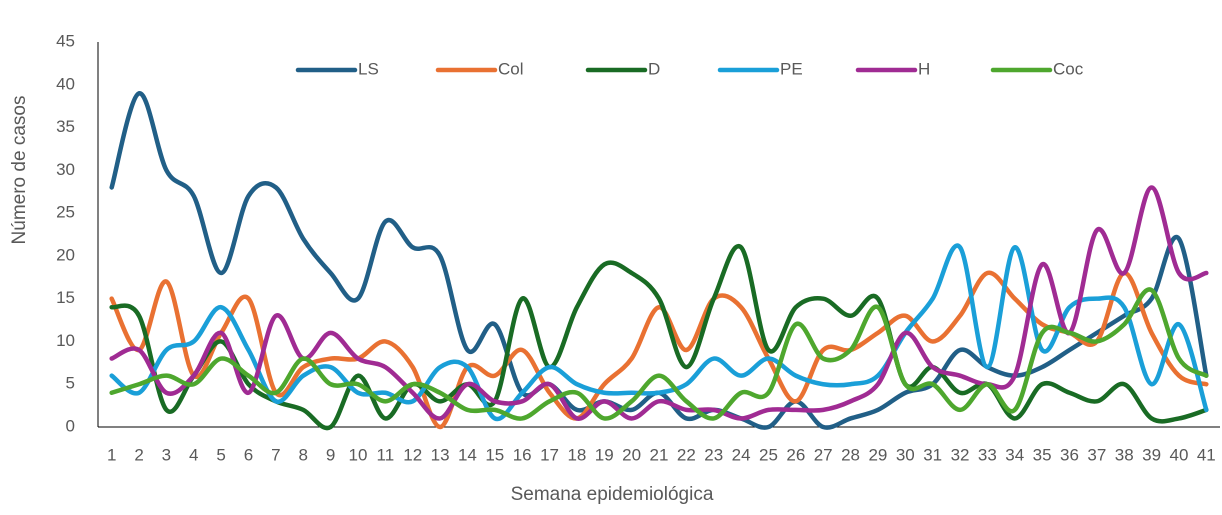 This screenshot has width=1222, height=515. Describe the element at coordinates (877, 454) in the screenshot. I see `x-tick-label: 29` at that location.